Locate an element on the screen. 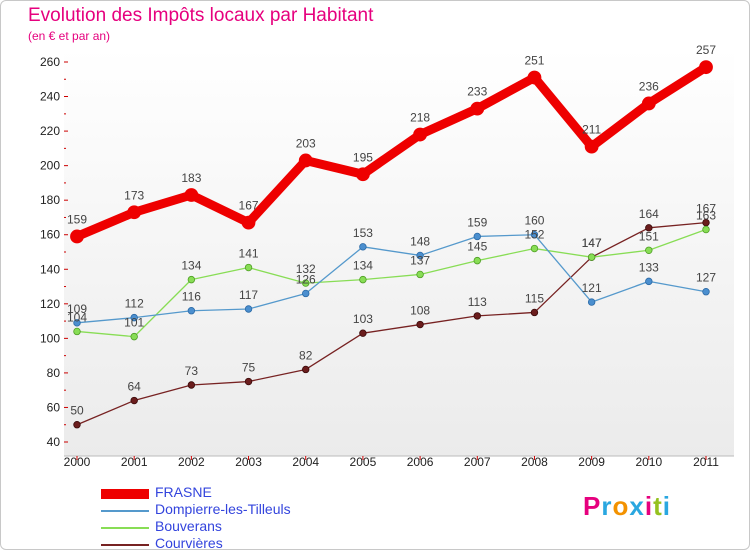  data-label: 203 is located at coordinates (306, 143).